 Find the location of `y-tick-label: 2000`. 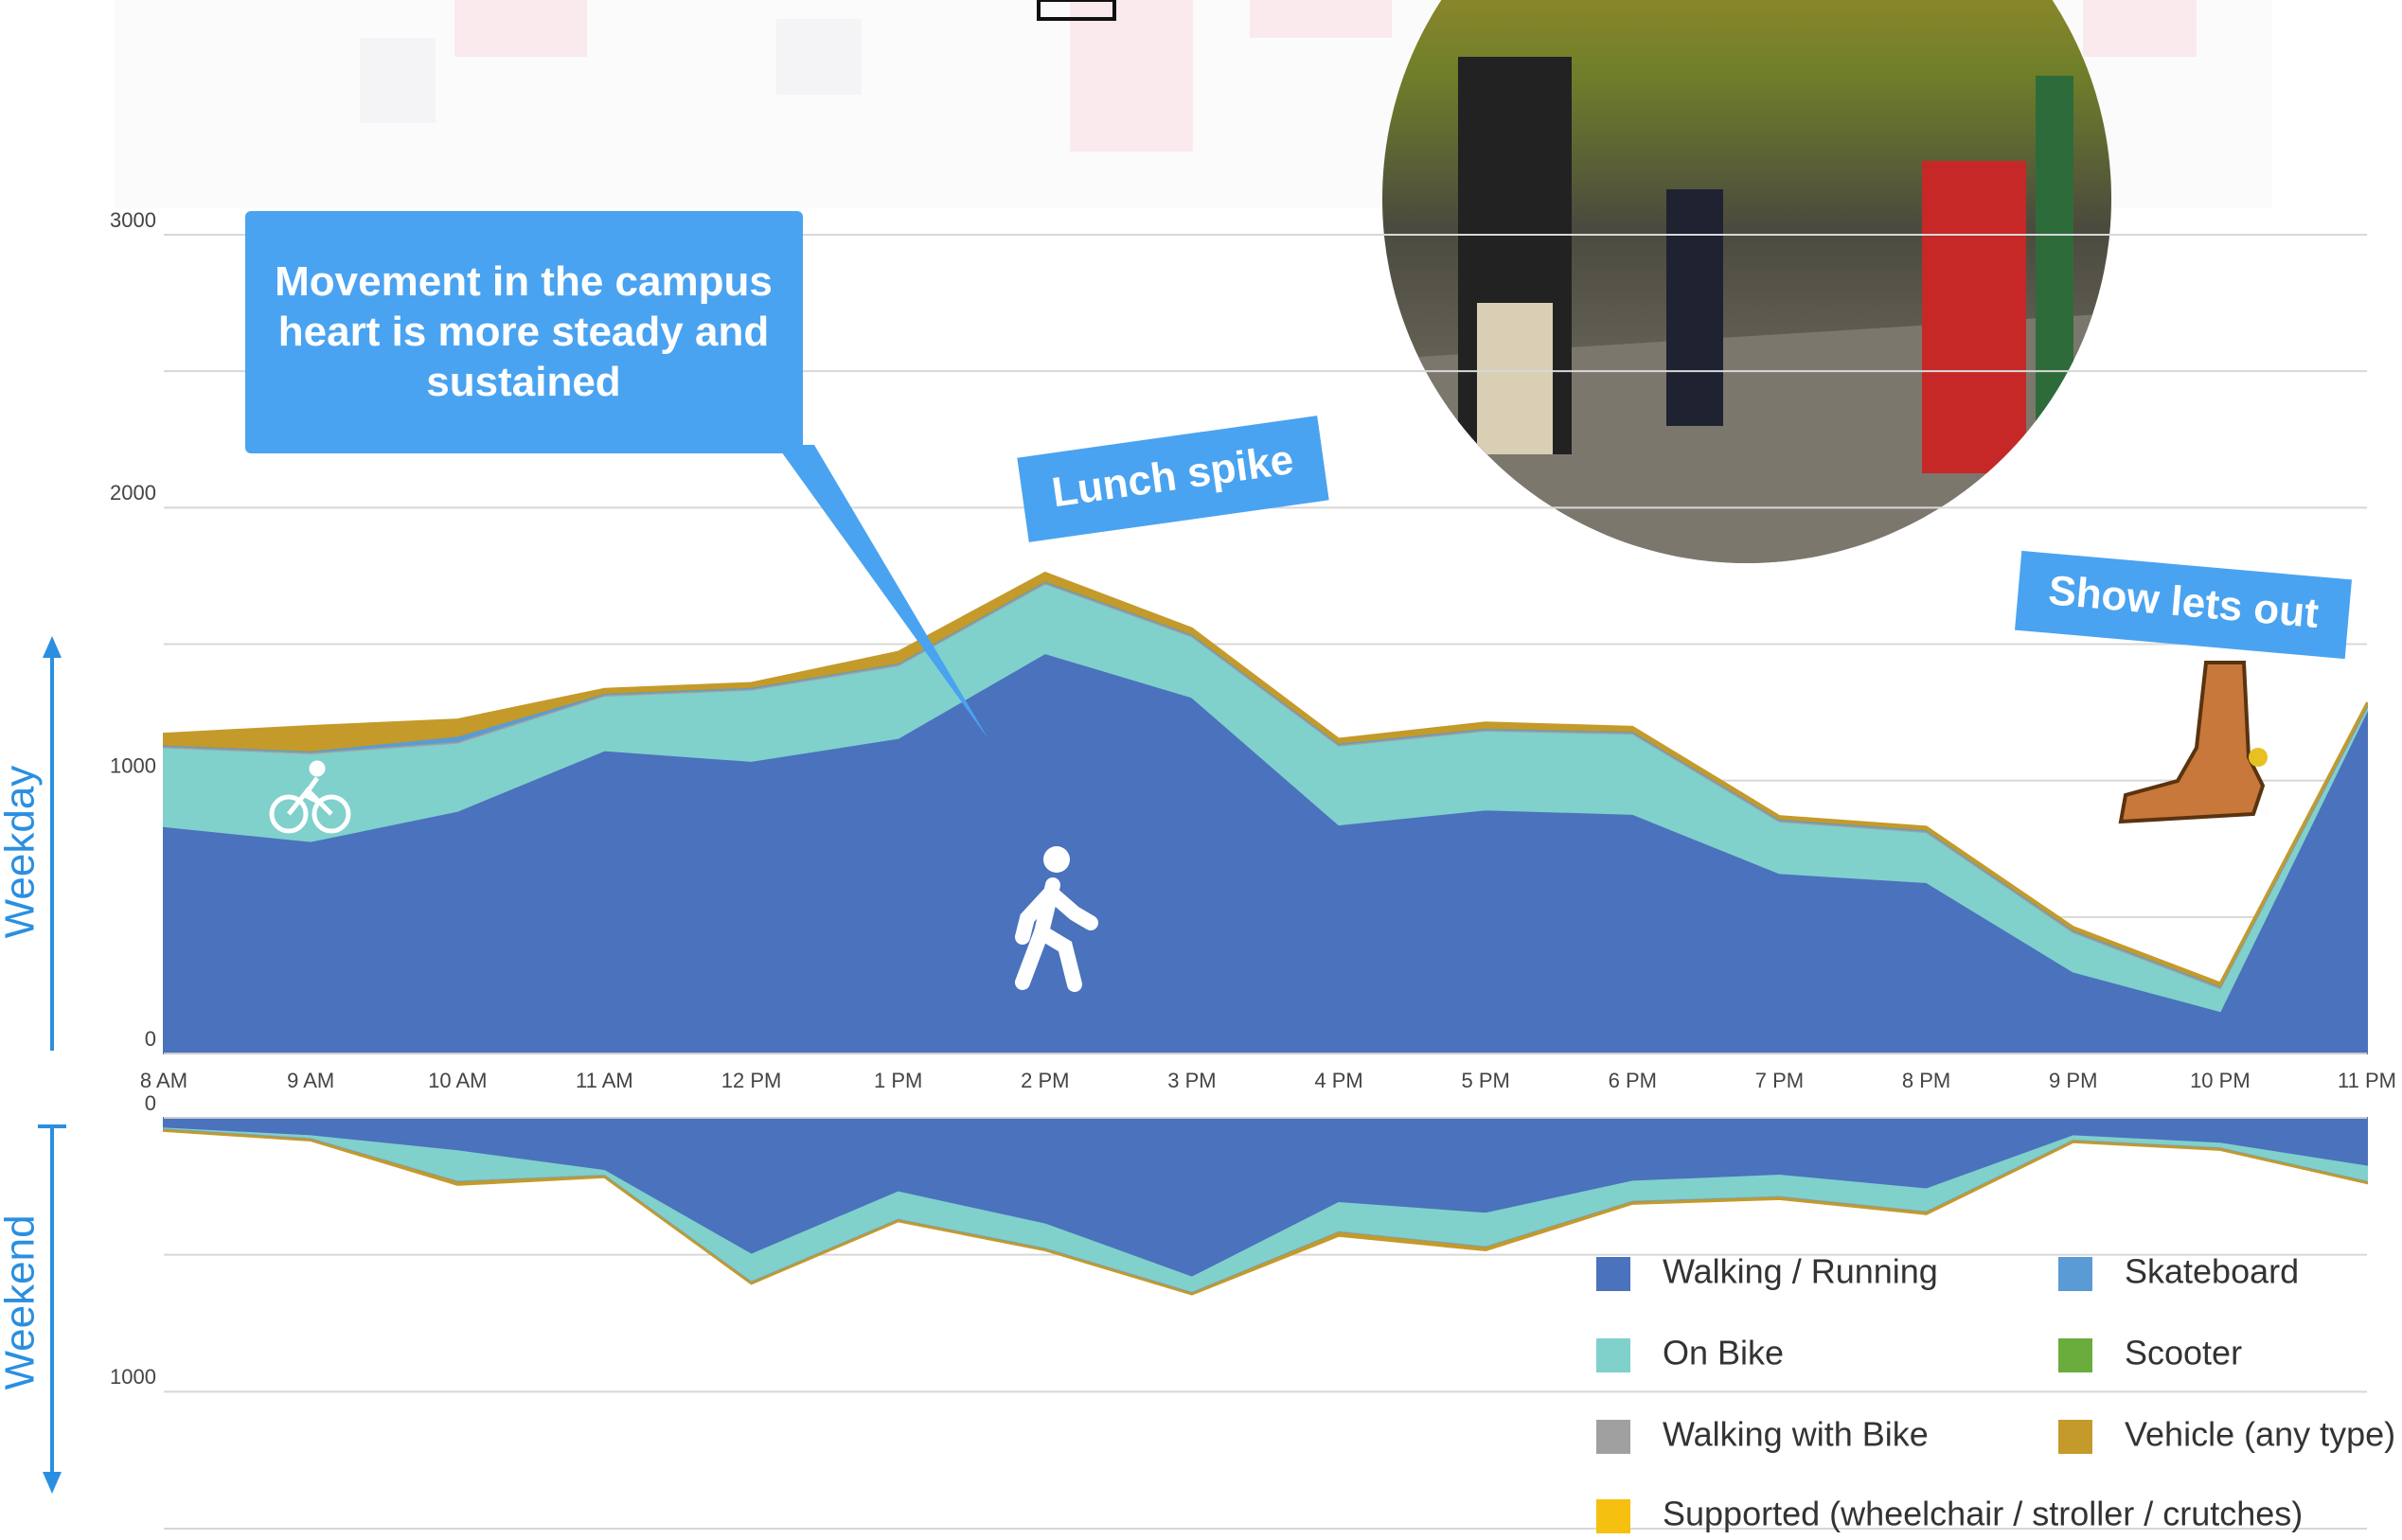

y-tick-label: 2000 is located at coordinates (133, 493).